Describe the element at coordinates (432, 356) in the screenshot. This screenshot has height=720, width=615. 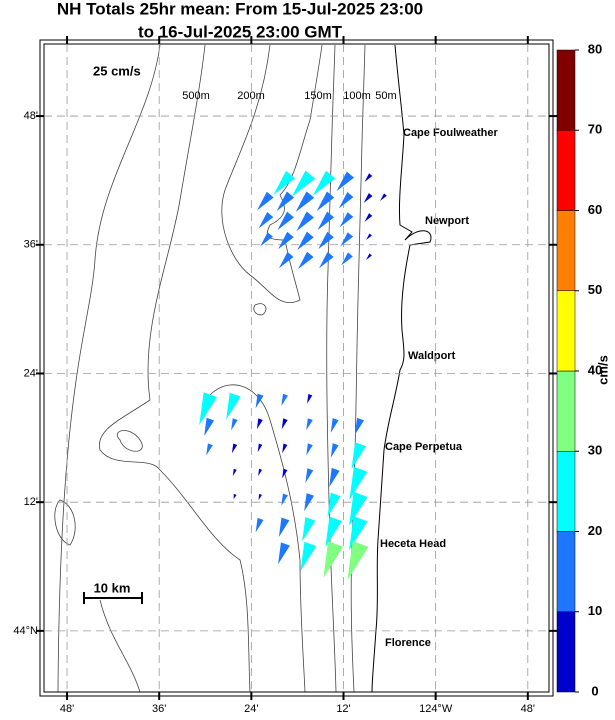
I see `place-label: Waldport` at that location.